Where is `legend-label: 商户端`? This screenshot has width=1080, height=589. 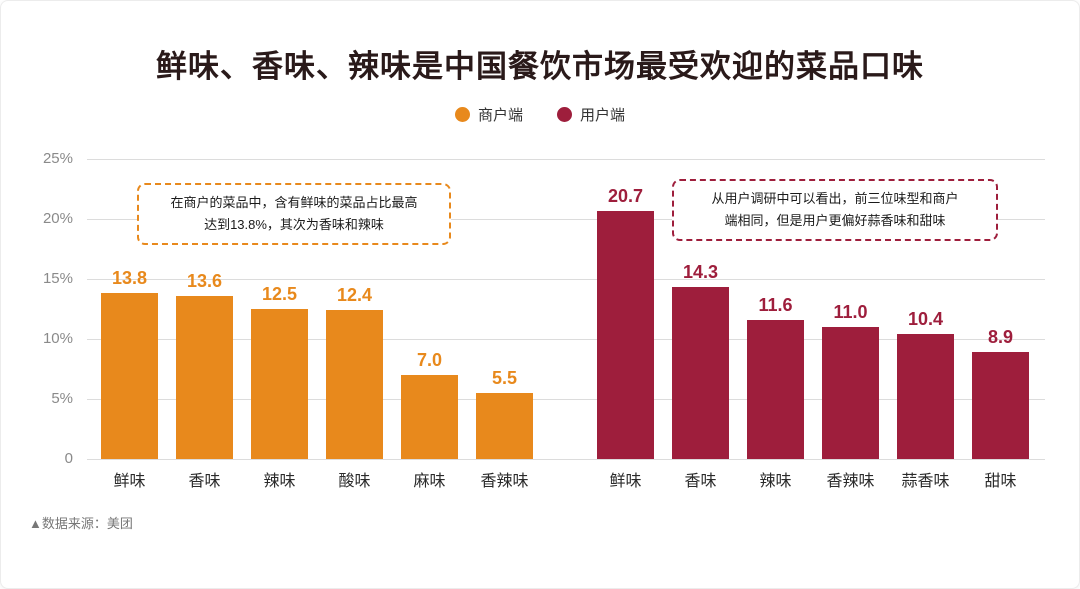 legend-label: 商户端 is located at coordinates (500, 115).